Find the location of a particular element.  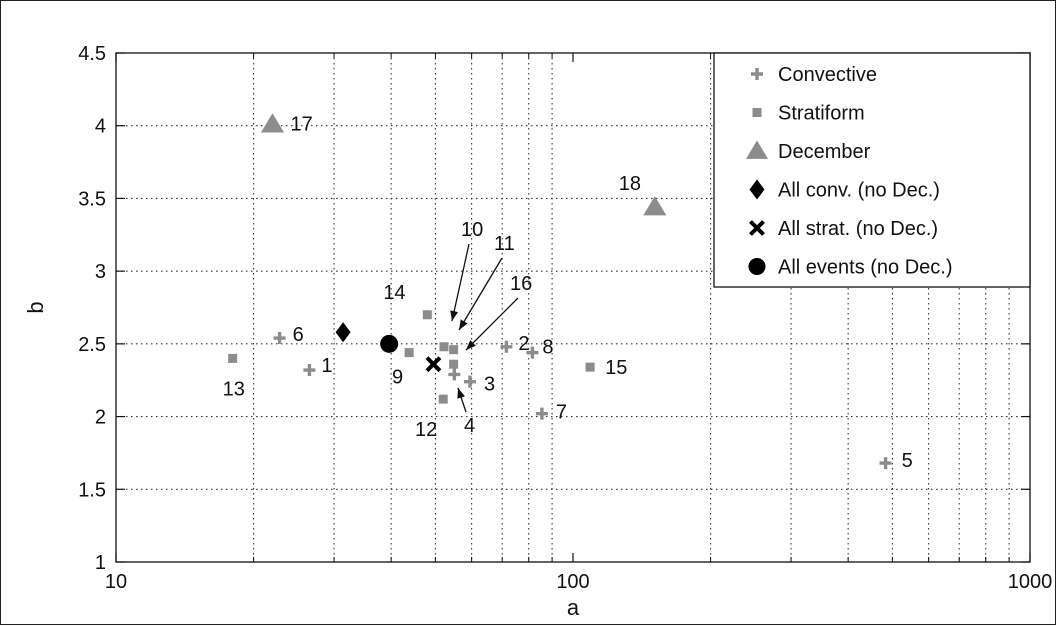

point-label-6: 6 is located at coordinates (298, 335).